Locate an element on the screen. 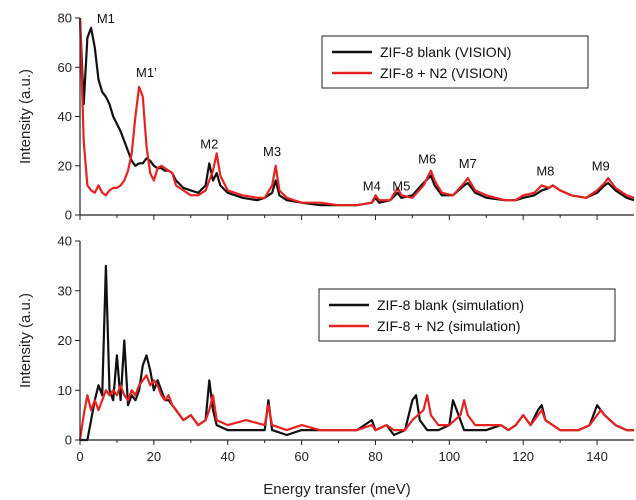  x-tick-label: 60 is located at coordinates (301, 456).